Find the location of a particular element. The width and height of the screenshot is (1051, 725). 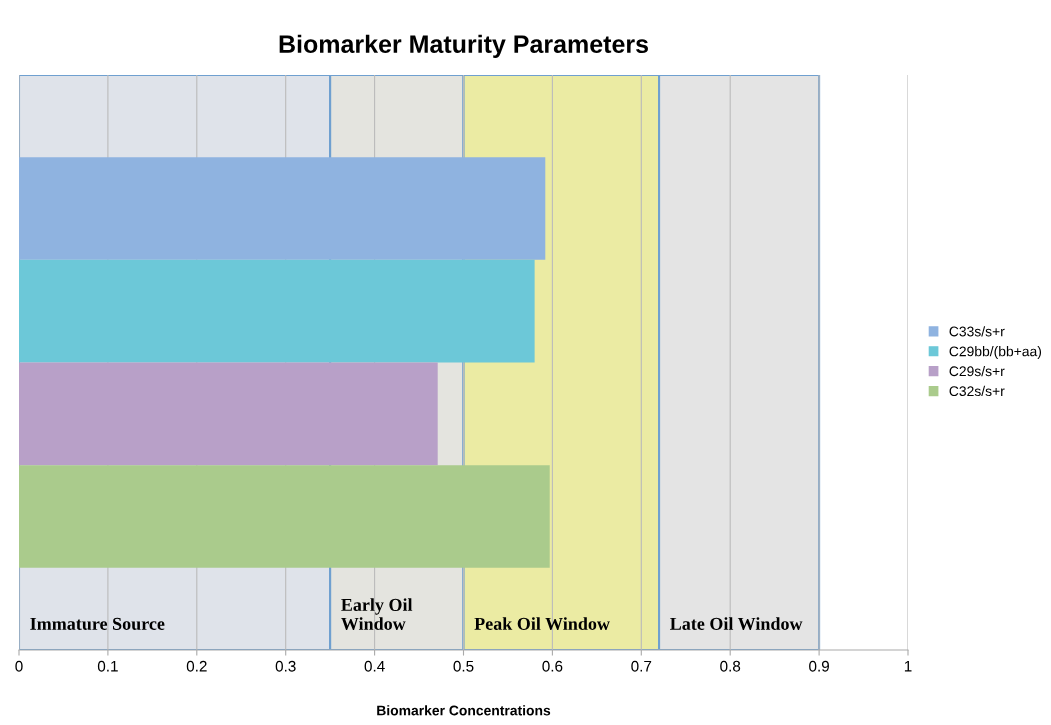

x-tick-label: 0.7 is located at coordinates (641, 666).